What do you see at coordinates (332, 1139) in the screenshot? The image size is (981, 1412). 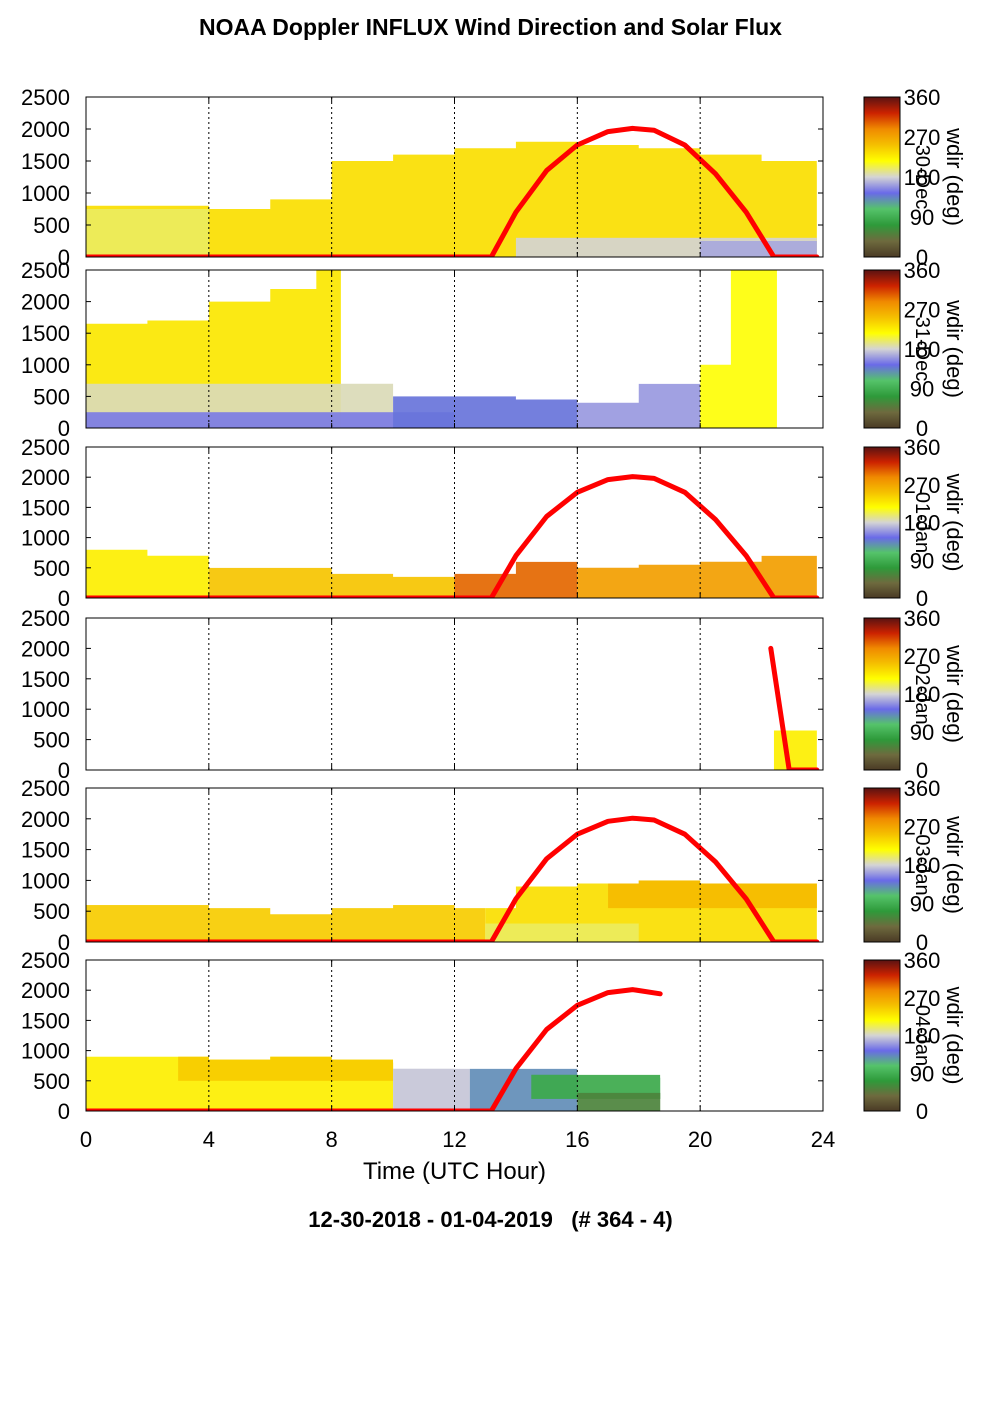 I see `x-tick-label: 8` at bounding box center [332, 1139].